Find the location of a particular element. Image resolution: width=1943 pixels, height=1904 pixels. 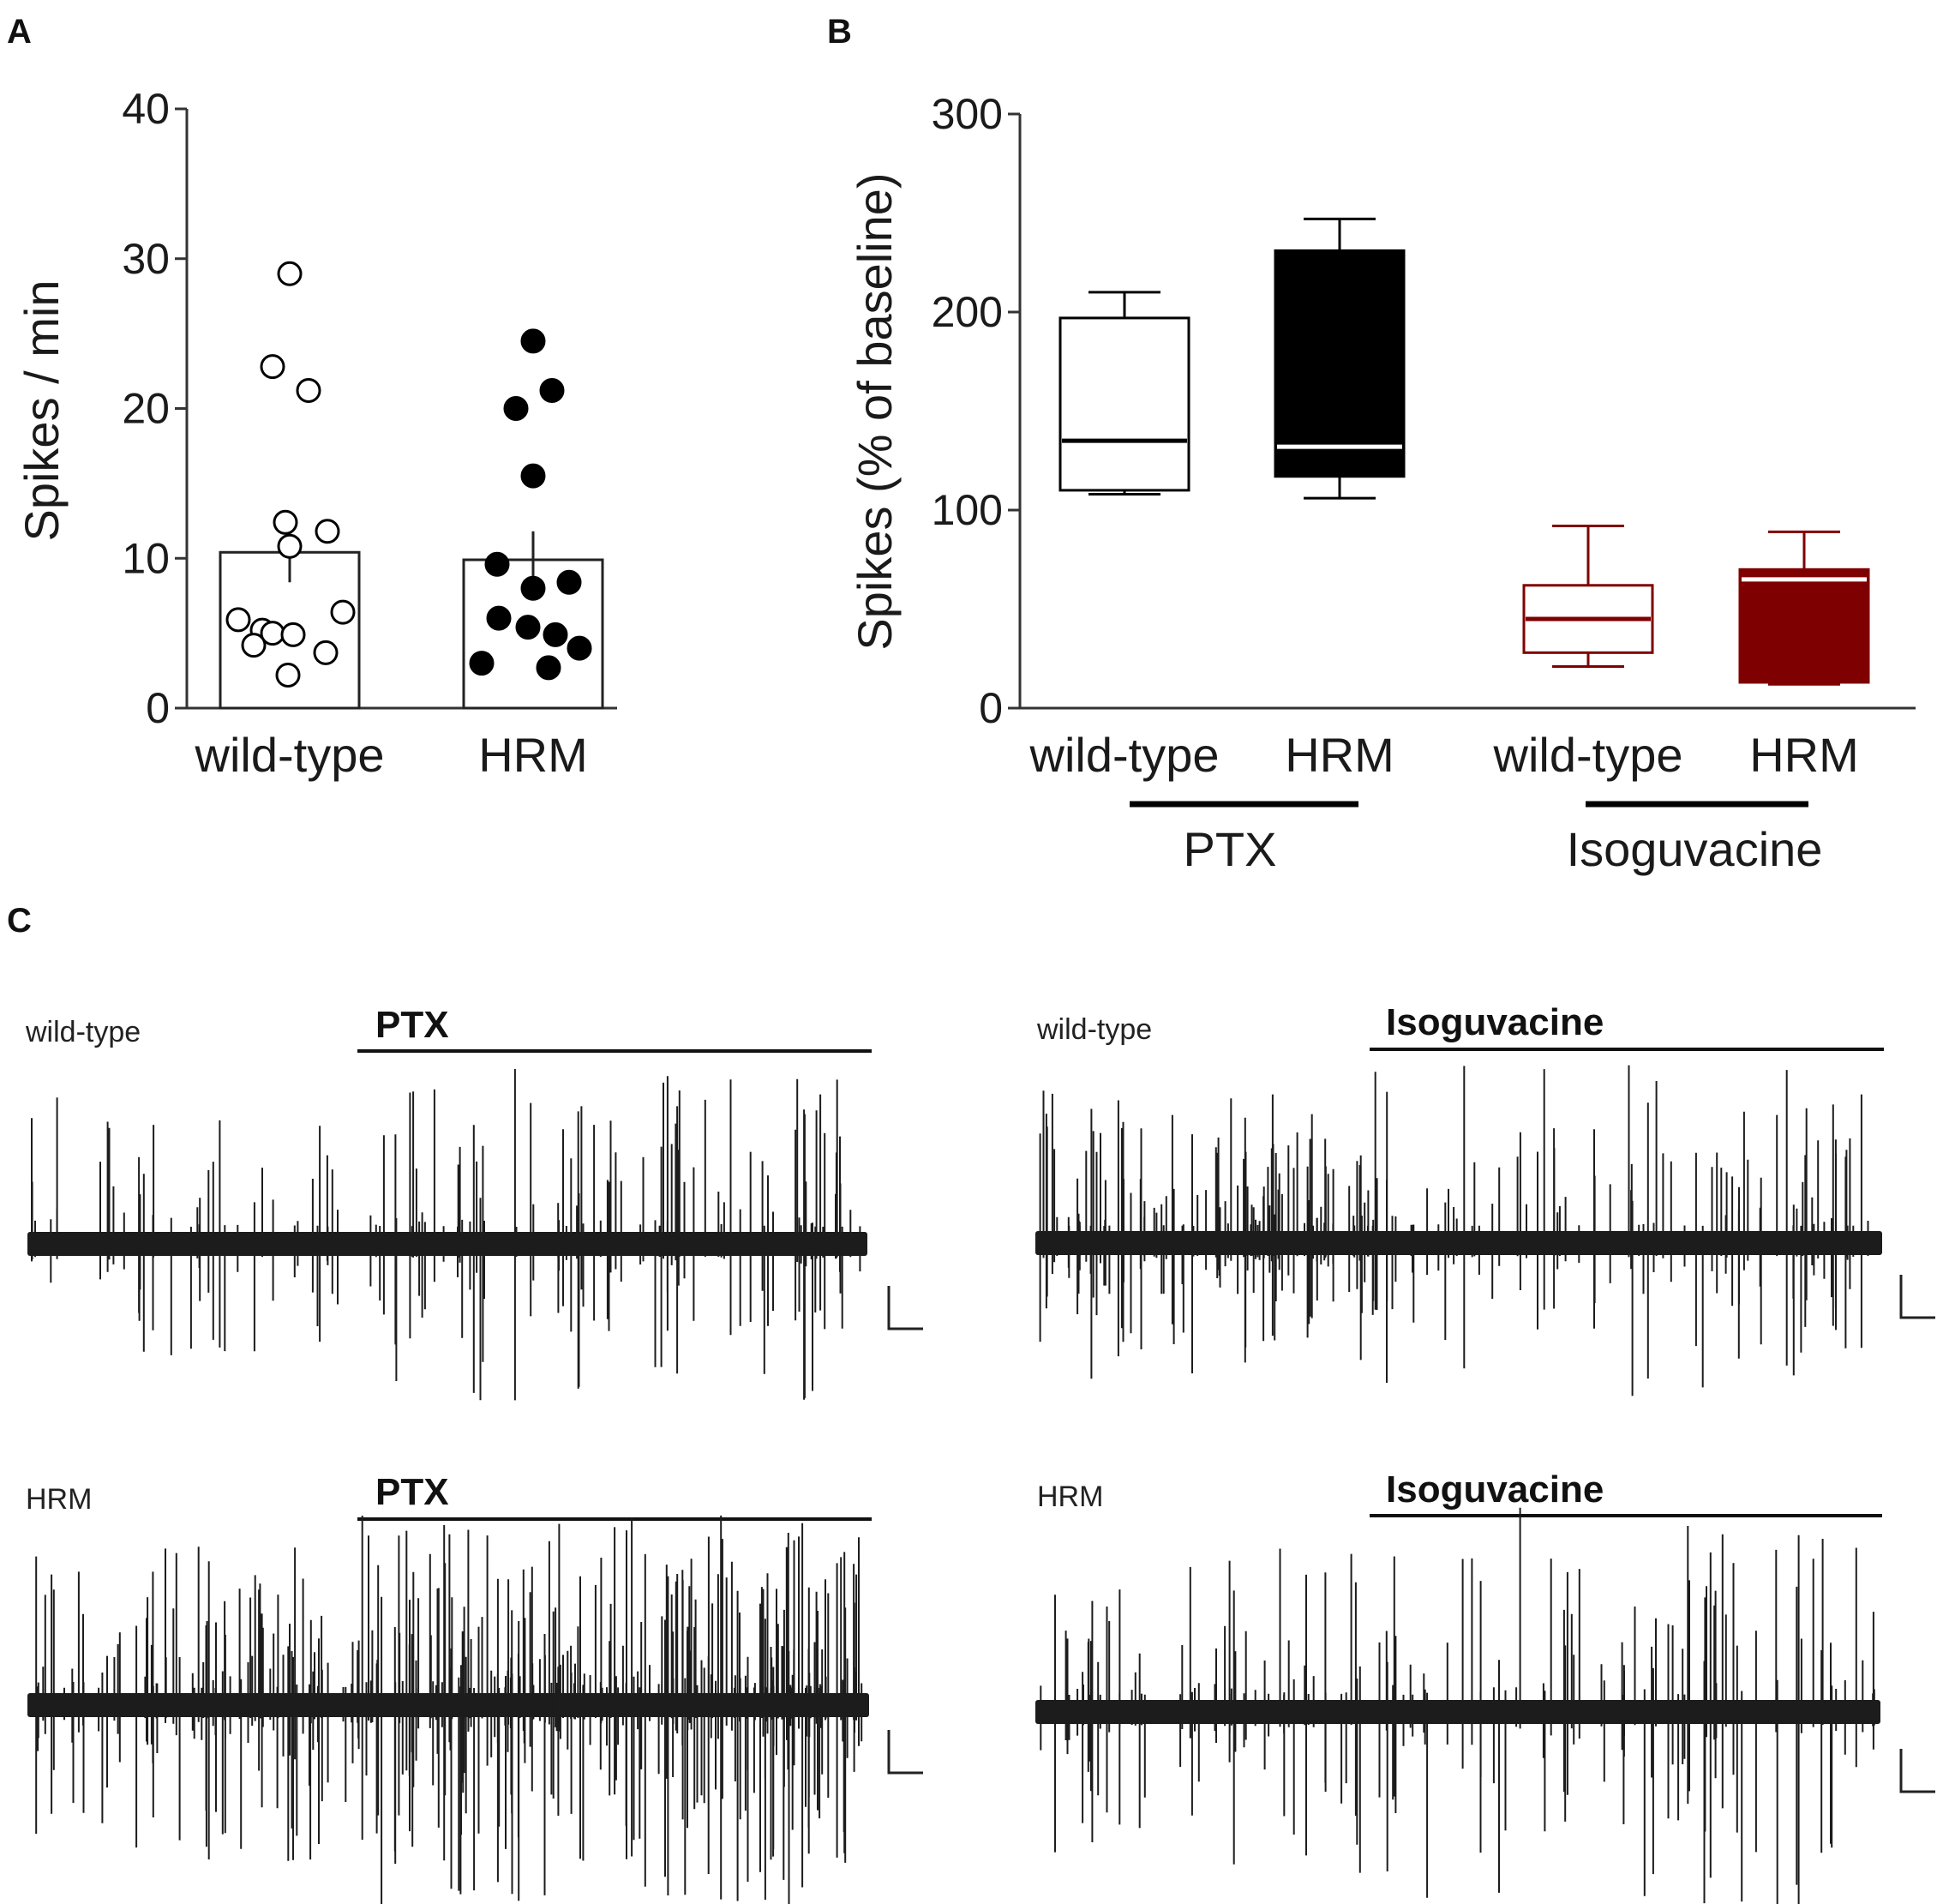

drug-label-wt-ptx: PTX is located at coordinates (412, 1025).